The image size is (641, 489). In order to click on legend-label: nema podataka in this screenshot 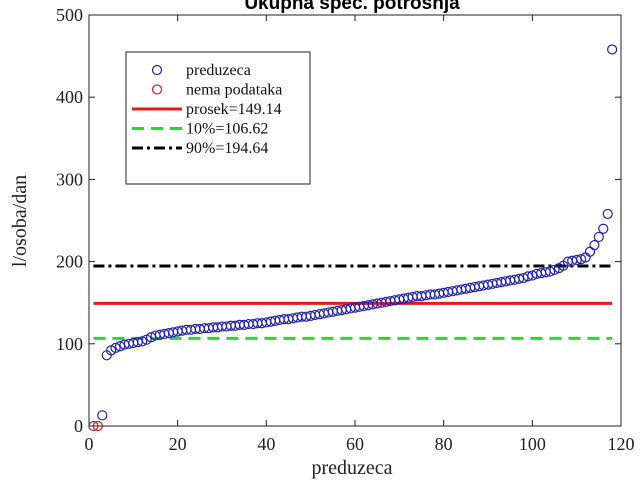, I will do `click(234, 90)`.